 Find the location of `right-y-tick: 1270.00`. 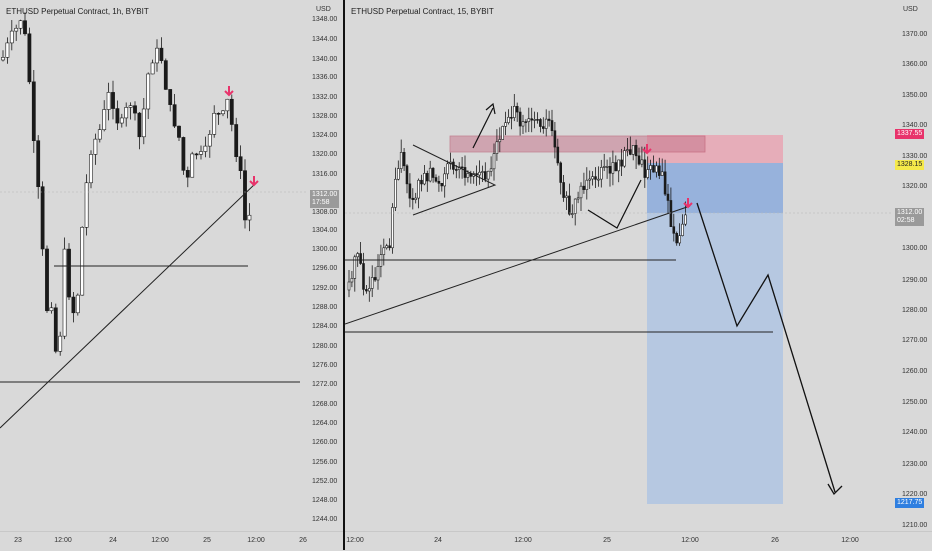

right-y-tick: 1270.00 is located at coordinates (915, 340).